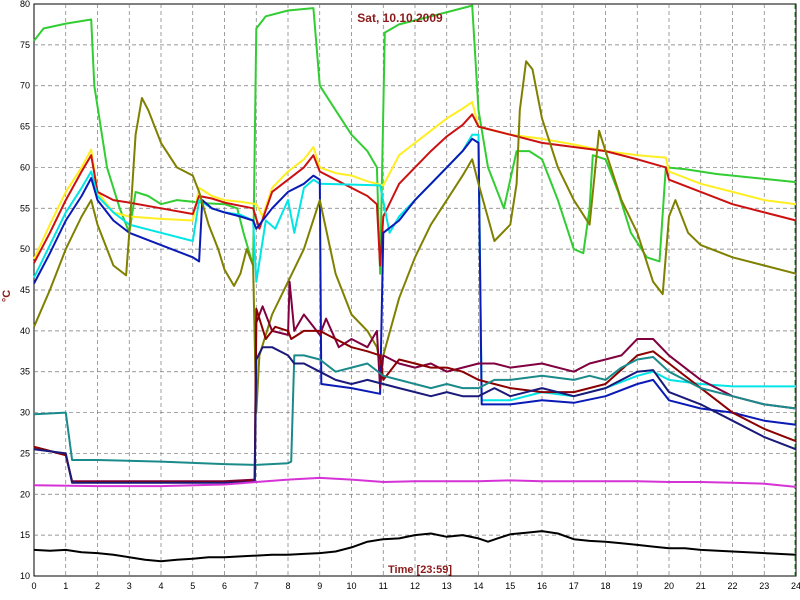  What do you see at coordinates (510, 586) in the screenshot?
I see `x-tick-label: 15` at bounding box center [510, 586].